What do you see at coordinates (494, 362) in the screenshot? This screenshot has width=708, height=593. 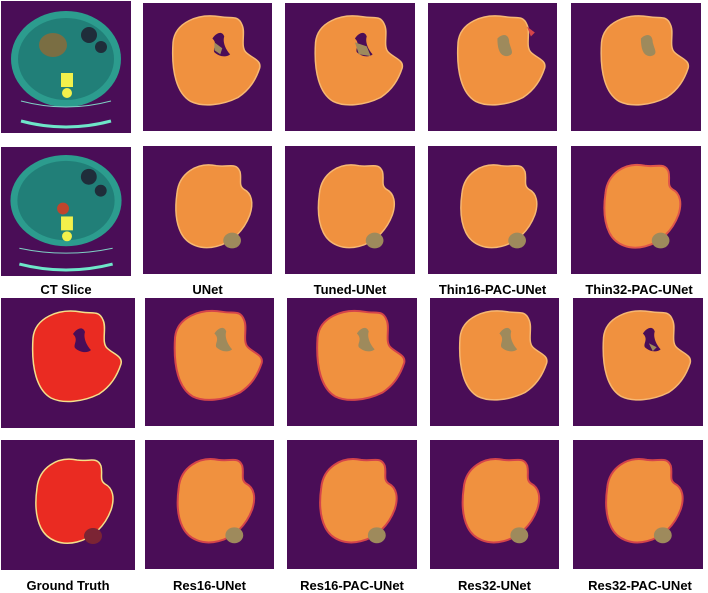 I see `pred-r3-c3` at bounding box center [494, 362].